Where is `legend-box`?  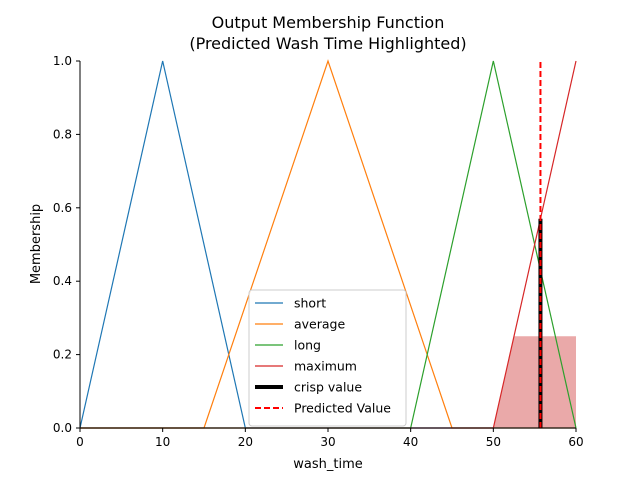 legend-box is located at coordinates (327, 358).